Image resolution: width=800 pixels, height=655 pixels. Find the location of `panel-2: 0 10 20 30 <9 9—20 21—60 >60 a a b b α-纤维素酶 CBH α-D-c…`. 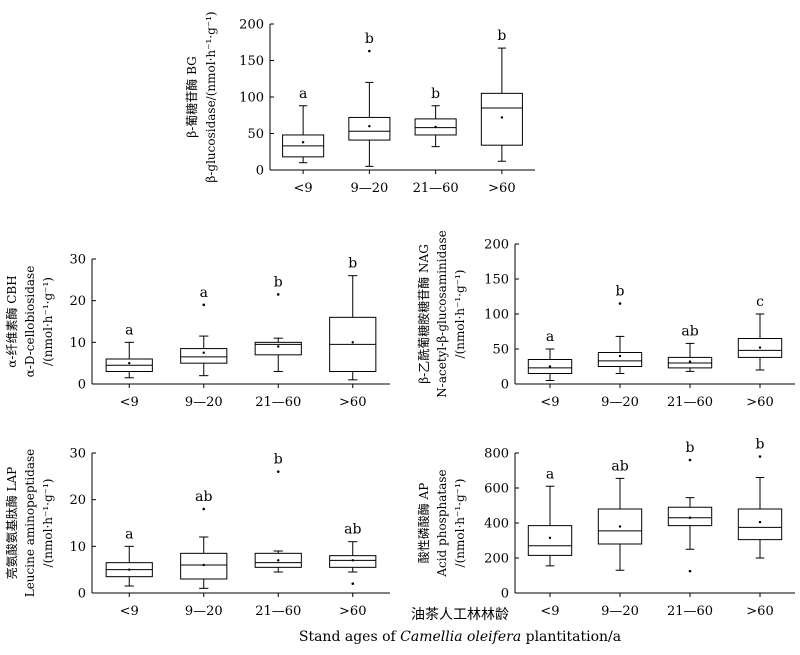

panel-2: 0 10 20 30 <9 9—20 21—60 >60 a a b b α-纤维素酶 CBH α-D-c… is located at coordinates (197, 331).